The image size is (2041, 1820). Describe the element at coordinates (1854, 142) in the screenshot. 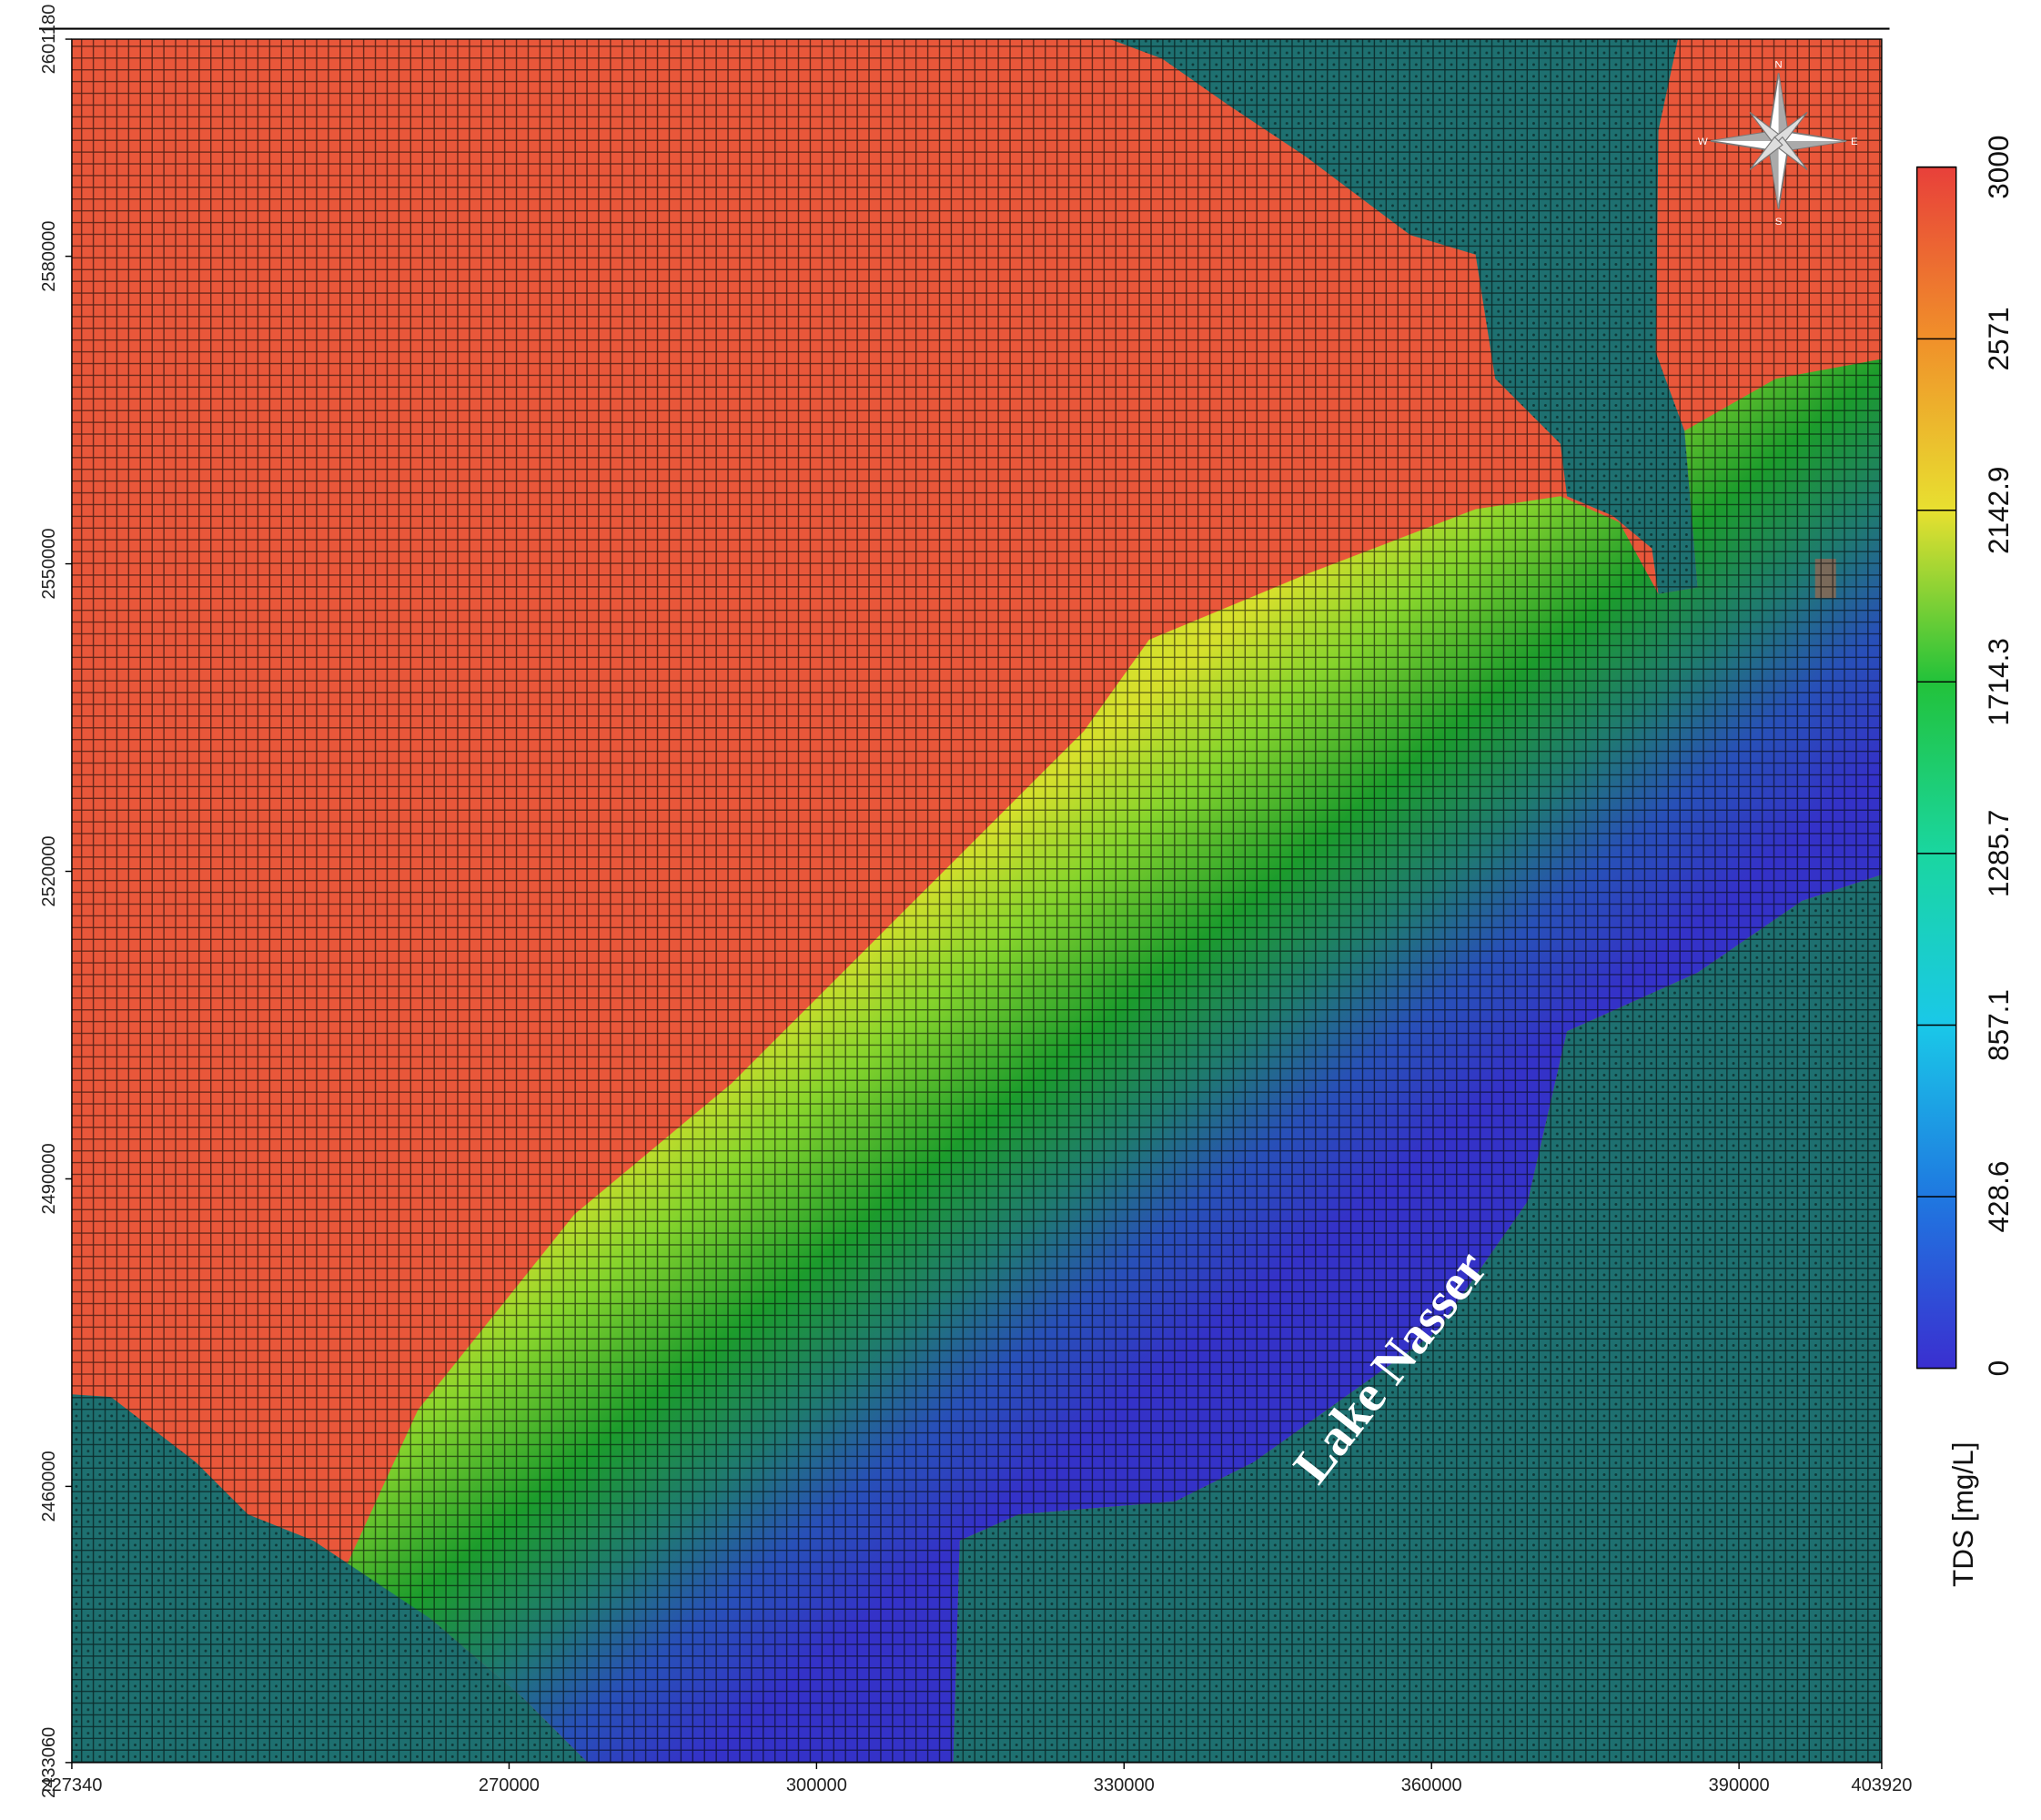

I see `compass-label: E` at that location.